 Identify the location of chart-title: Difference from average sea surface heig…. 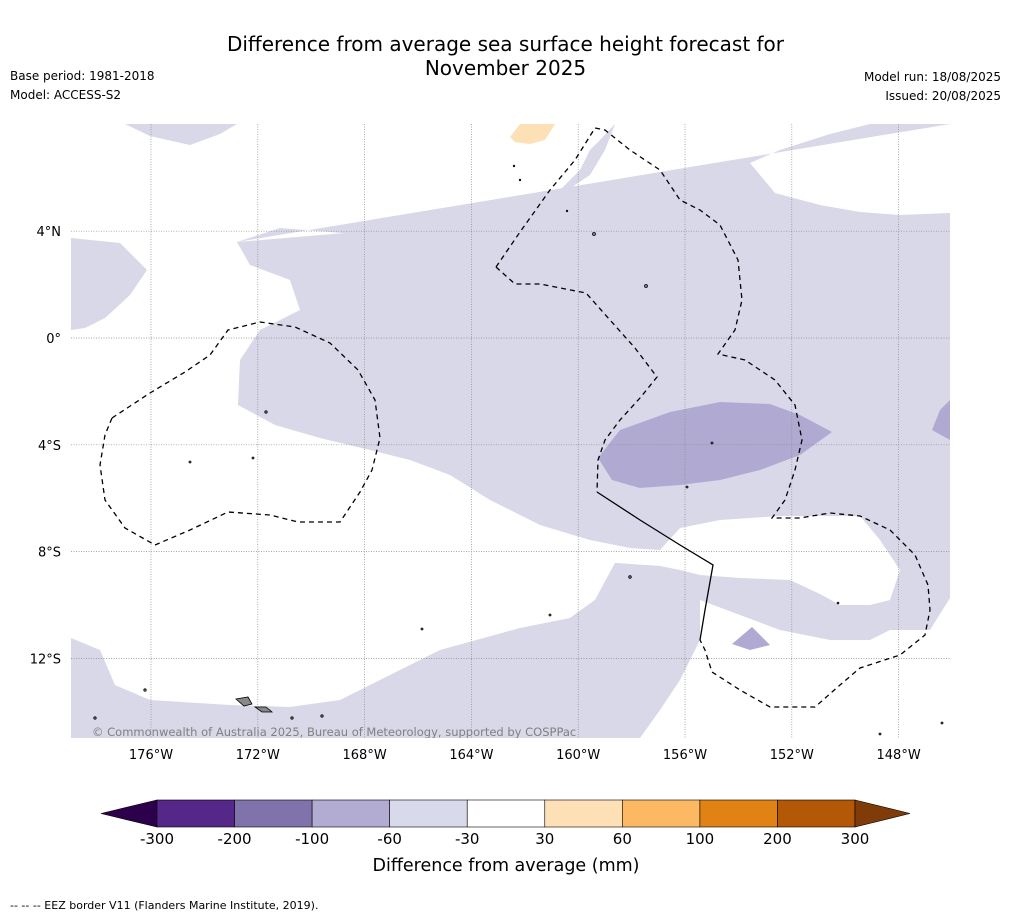
(505, 56).